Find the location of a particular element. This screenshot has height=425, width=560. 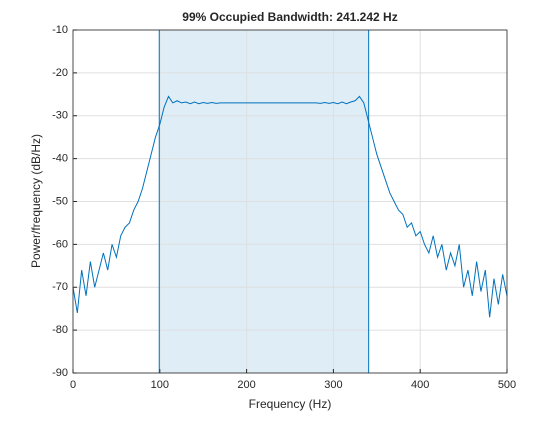

x-tick-label: 200 is located at coordinates (246, 385).